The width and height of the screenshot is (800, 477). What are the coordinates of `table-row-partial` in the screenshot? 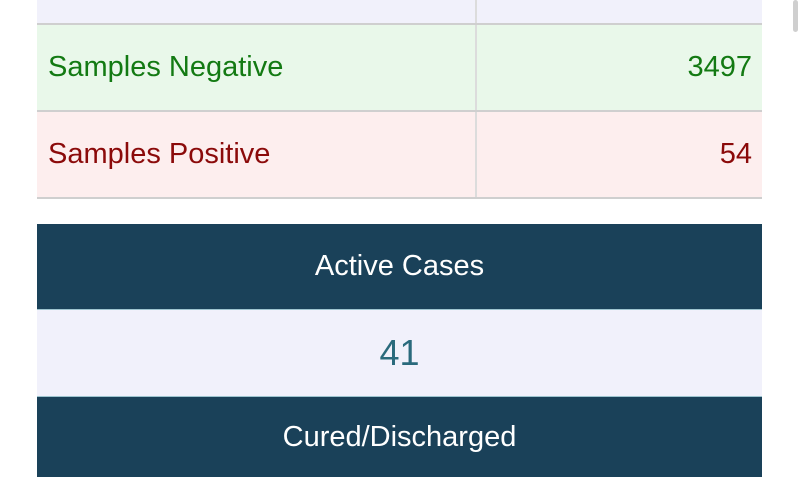 It's located at (399, 12).